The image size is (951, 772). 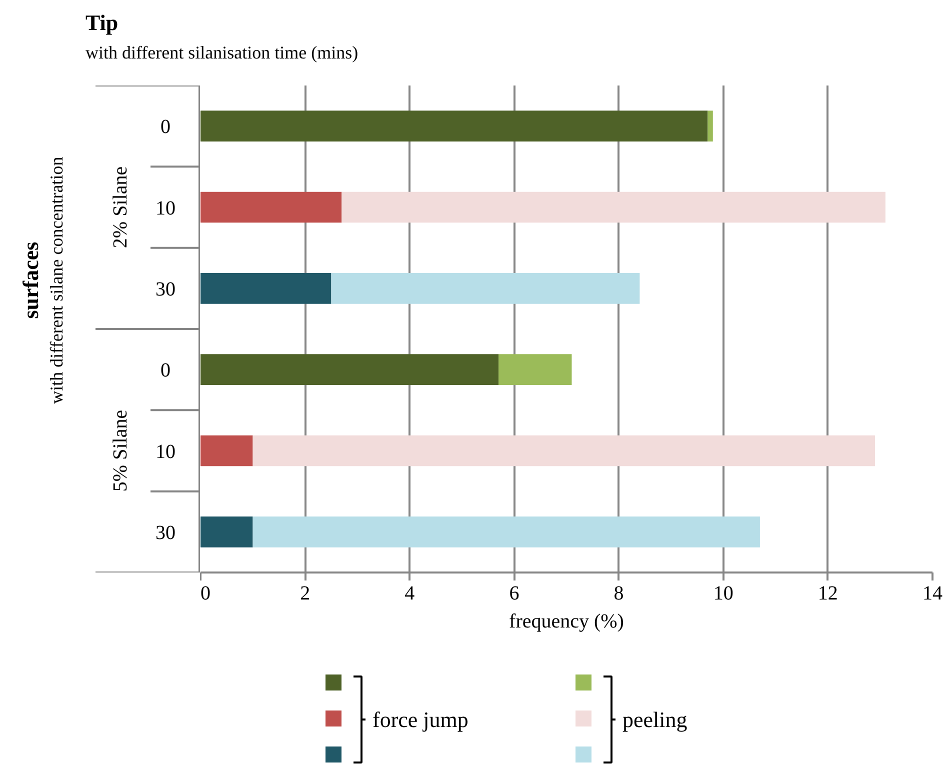 What do you see at coordinates (723, 593) in the screenshot?
I see `x-tick-label: 10` at bounding box center [723, 593].